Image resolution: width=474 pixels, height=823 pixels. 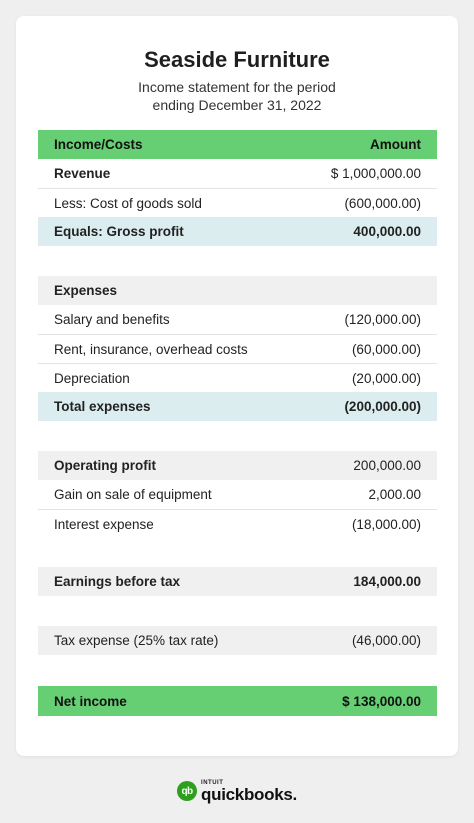 What do you see at coordinates (133, 494) in the screenshot?
I see `row-label: Gain on sale of equipment` at bounding box center [133, 494].